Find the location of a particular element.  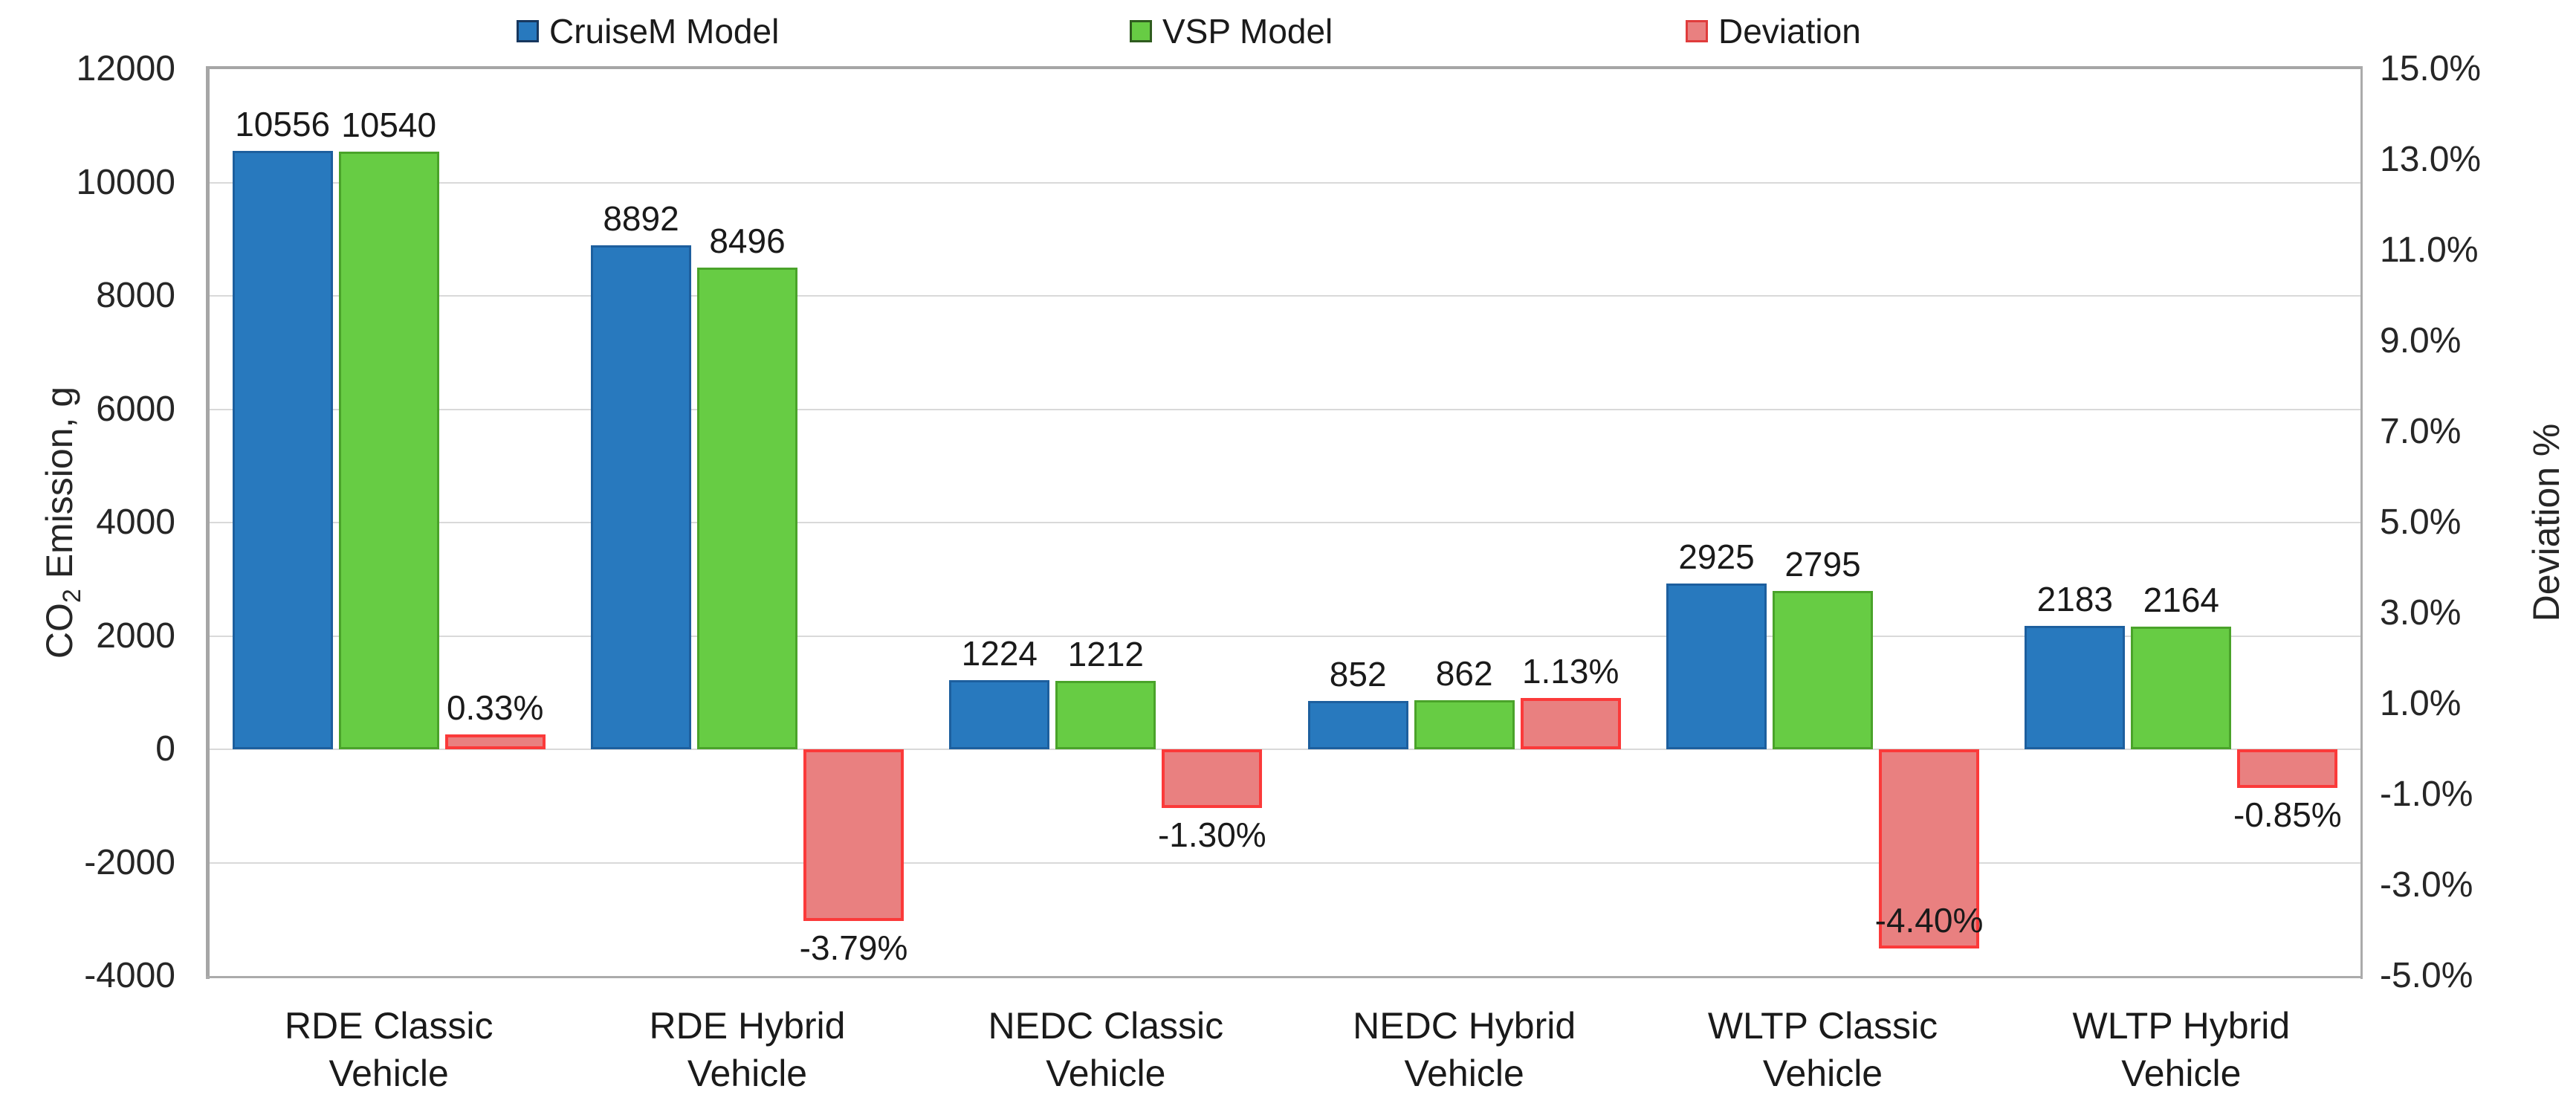

y-axis-left-tick-label: 4000 is located at coordinates (135, 522).